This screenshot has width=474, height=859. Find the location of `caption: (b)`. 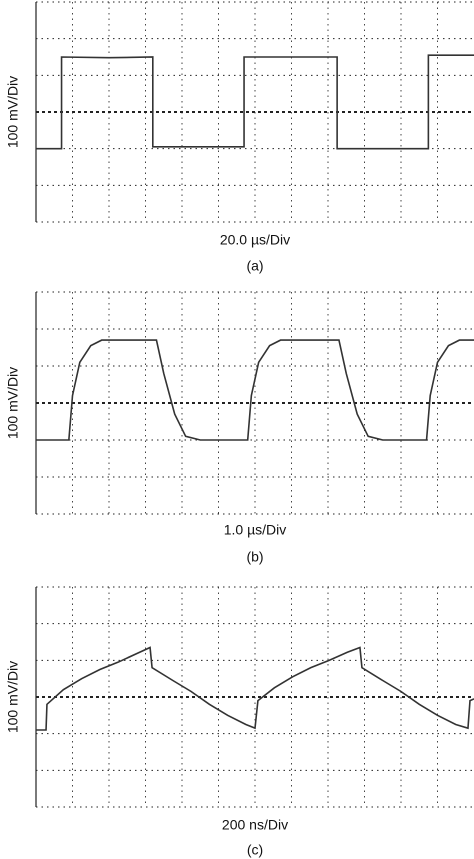

caption: (b) is located at coordinates (254, 557).